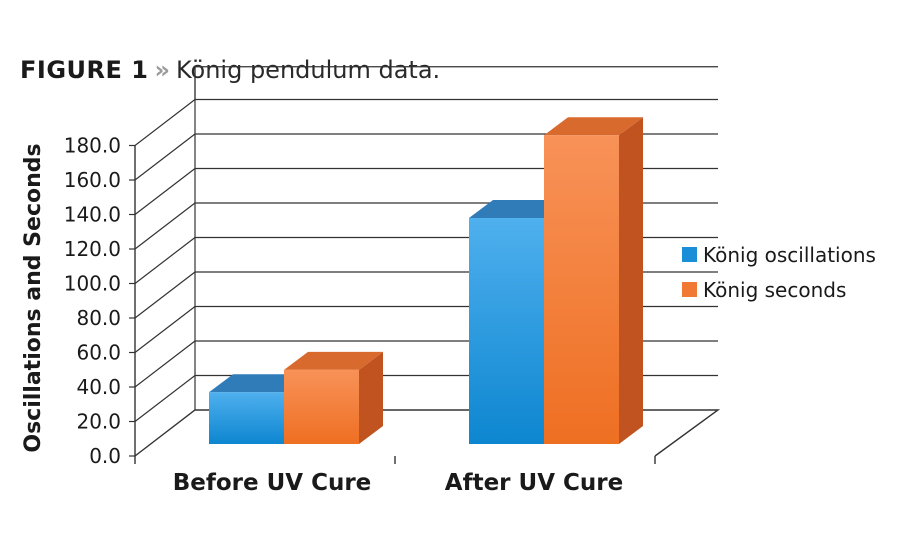 The width and height of the screenshot is (900, 550). What do you see at coordinates (84, 70) in the screenshot?
I see `figure-label: FIGURE 1` at bounding box center [84, 70].